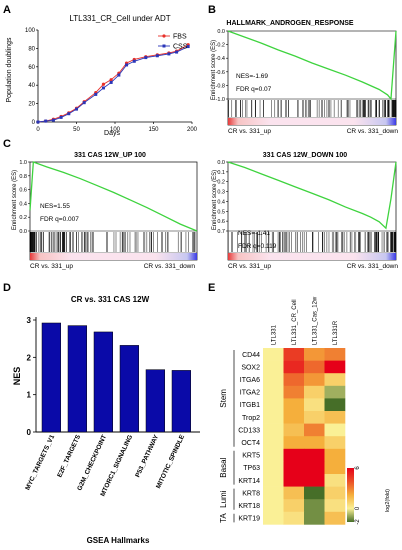 The width and height of the screenshot is (402, 550). I want to click on gsea-y-tick-label: 0.3, so click(221, 193).